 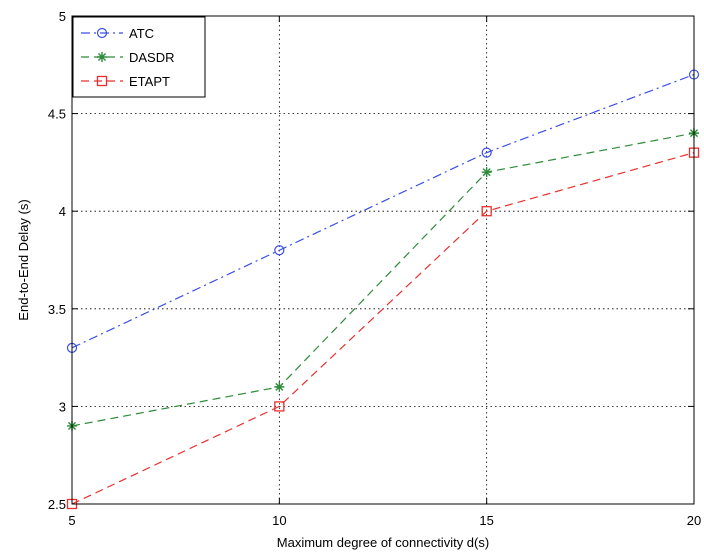 What do you see at coordinates (694, 520) in the screenshot?
I see `x-tick-label: 20` at bounding box center [694, 520].